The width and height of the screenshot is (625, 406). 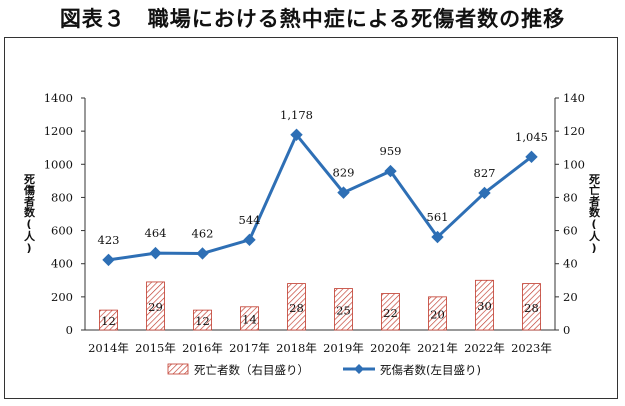 What do you see at coordinates (202, 348) in the screenshot?
I see `x-tick-label: 2016年` at bounding box center [202, 348].